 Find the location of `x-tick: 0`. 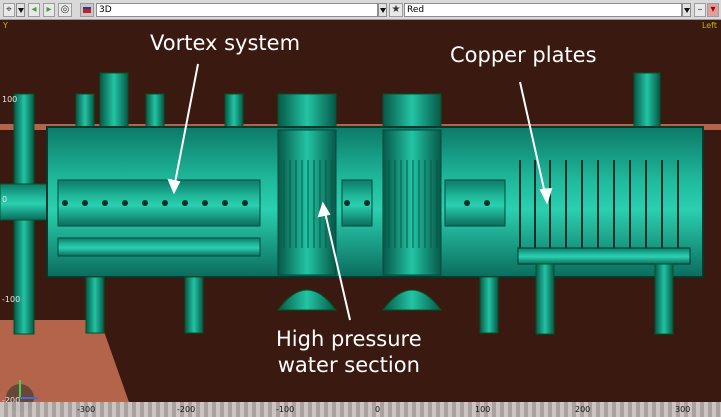

x-tick: 0 is located at coordinates (378, 409).